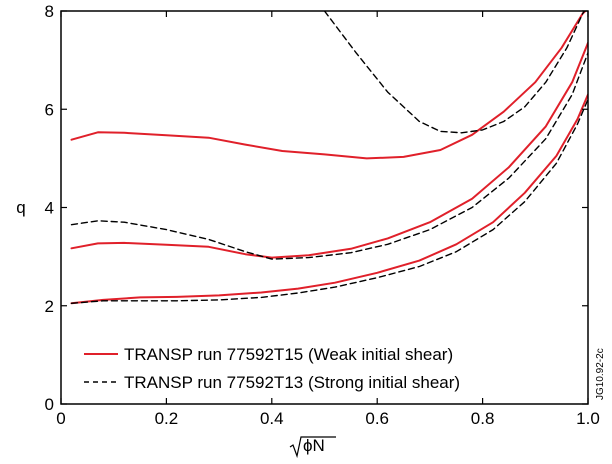 This screenshot has height=464, width=612. Describe the element at coordinates (600, 374) in the screenshot. I see `figure-code: JG10.92-2c` at that location.